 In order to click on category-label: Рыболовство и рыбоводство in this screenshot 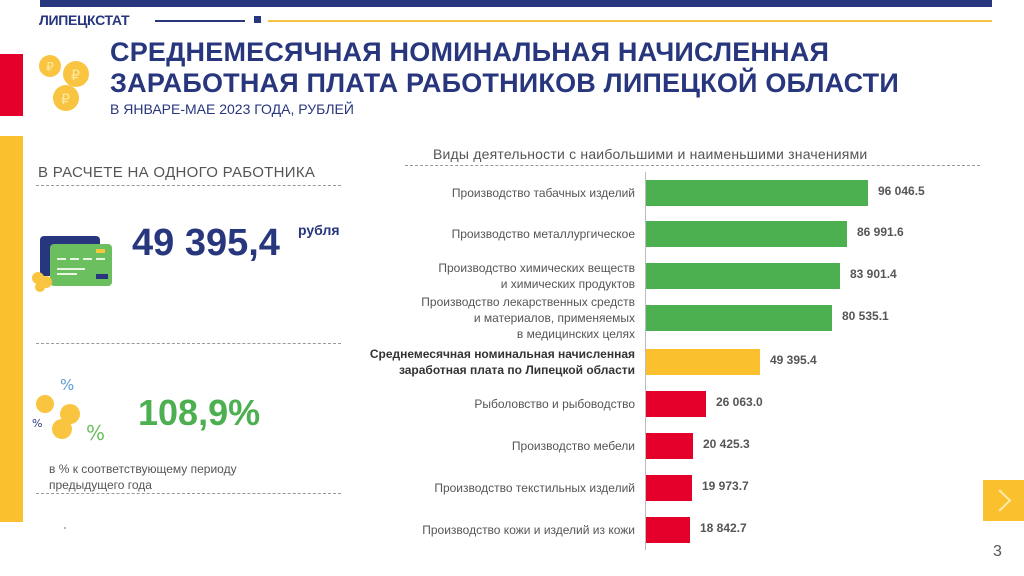, I will do `click(554, 404)`.